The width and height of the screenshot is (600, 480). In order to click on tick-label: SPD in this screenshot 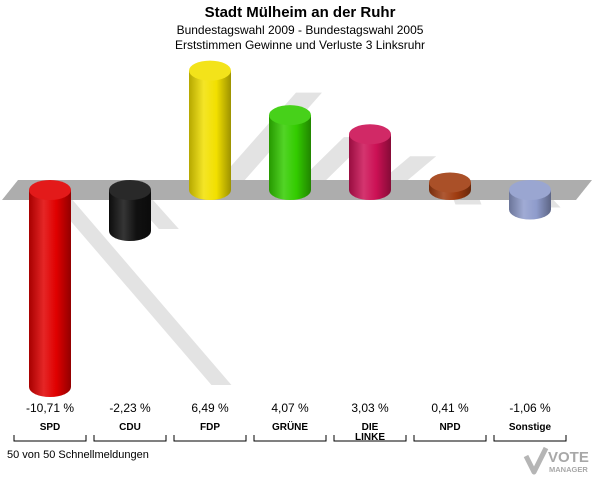, I will do `click(50, 427)`.